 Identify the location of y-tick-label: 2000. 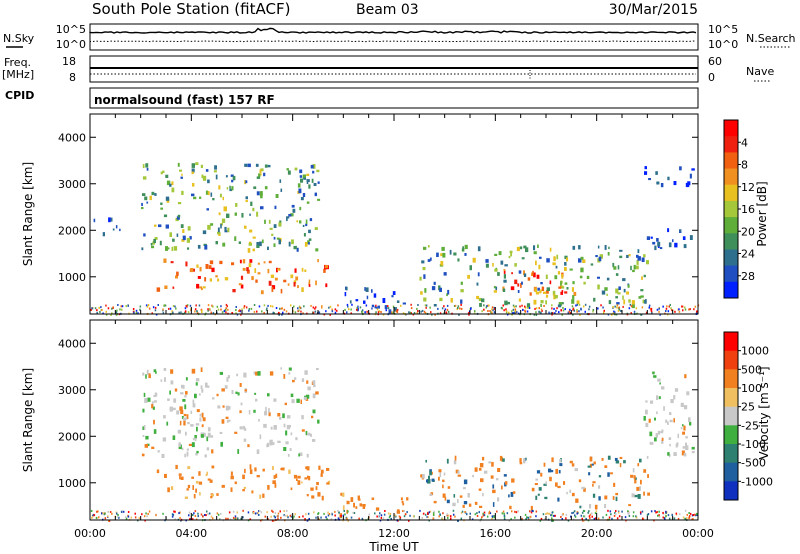
(72, 230).